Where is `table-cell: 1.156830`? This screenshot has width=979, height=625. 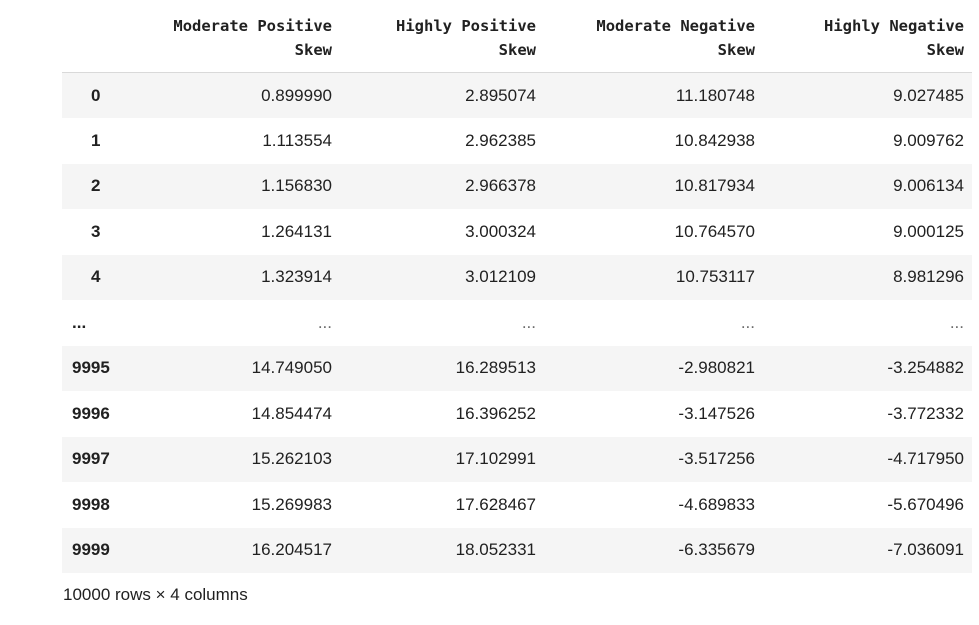
table-cell: 1.156830 is located at coordinates (243, 186).